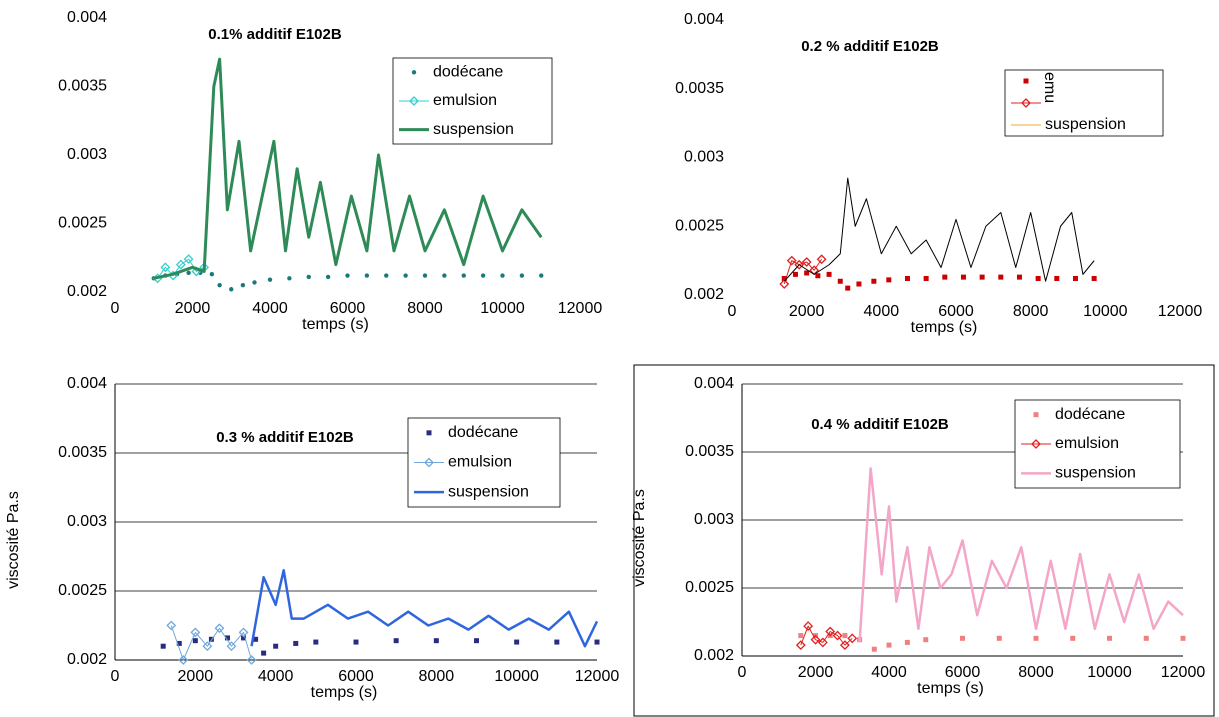  I want to click on chart-title: 0.1% additif E102B, so click(275, 34).